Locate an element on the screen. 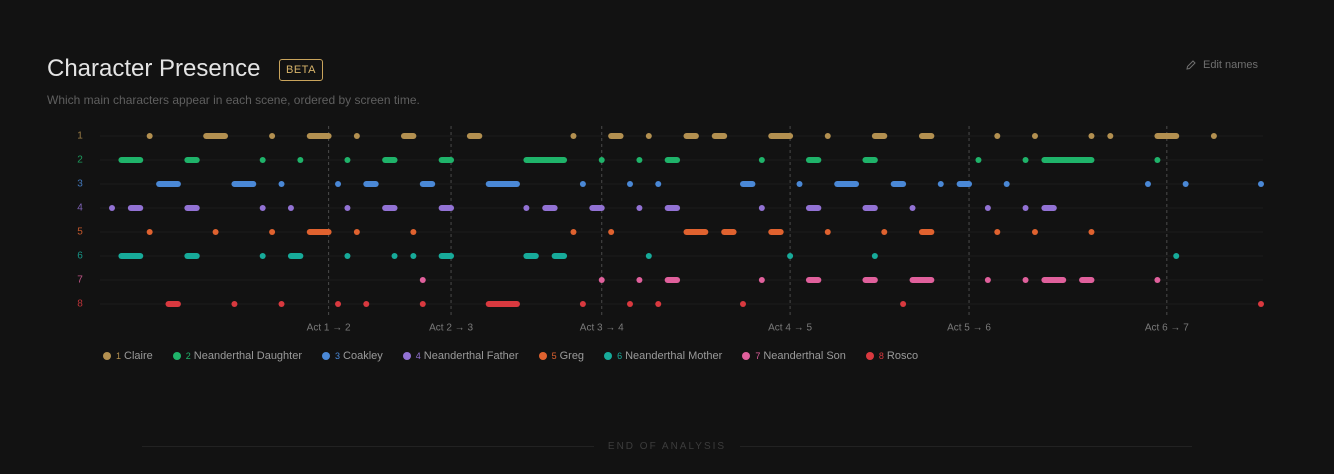 This screenshot has width=1334, height=474. act-label: Act 3 → 4 is located at coordinates (602, 328).